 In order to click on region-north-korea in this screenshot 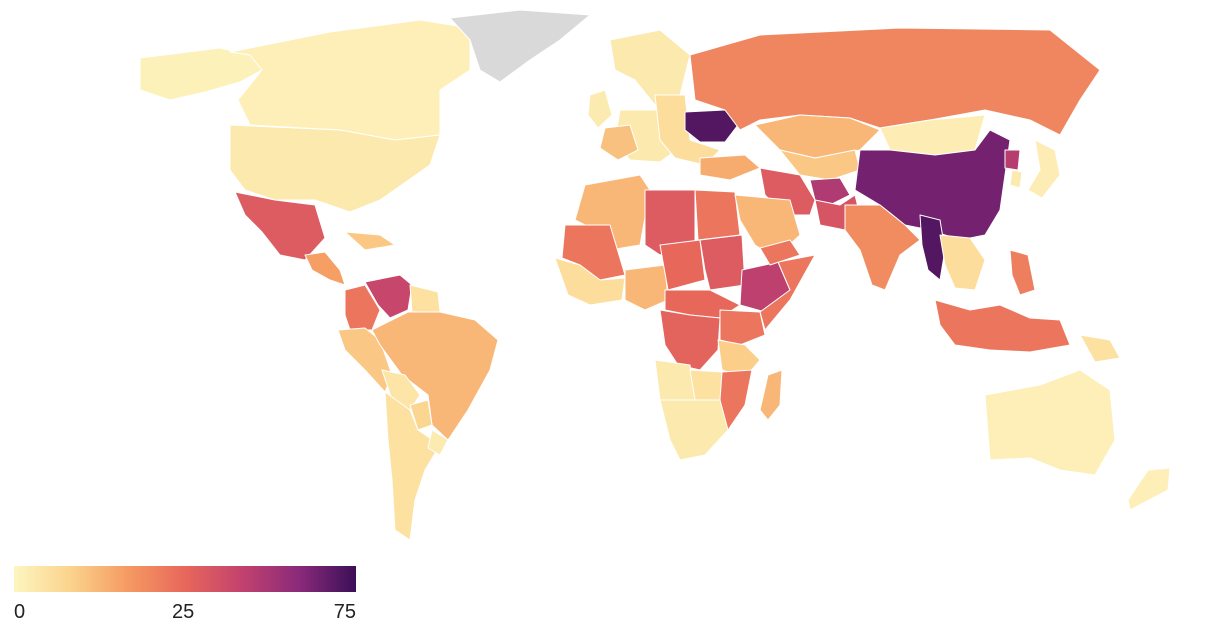, I will do `click(1012, 160)`.